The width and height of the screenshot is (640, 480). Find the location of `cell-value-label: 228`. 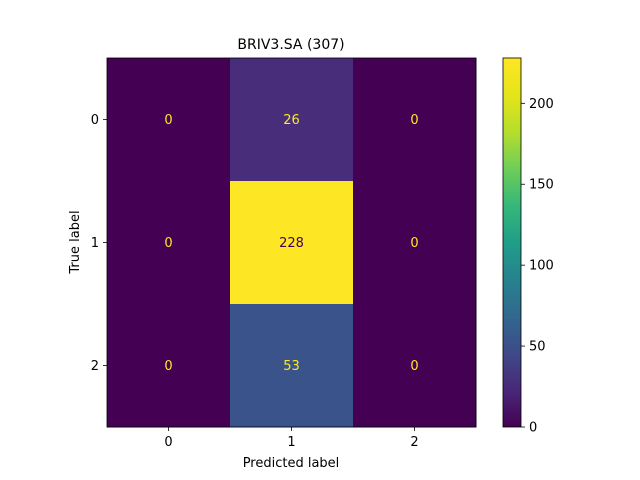

cell-value-label: 228 is located at coordinates (291, 243).